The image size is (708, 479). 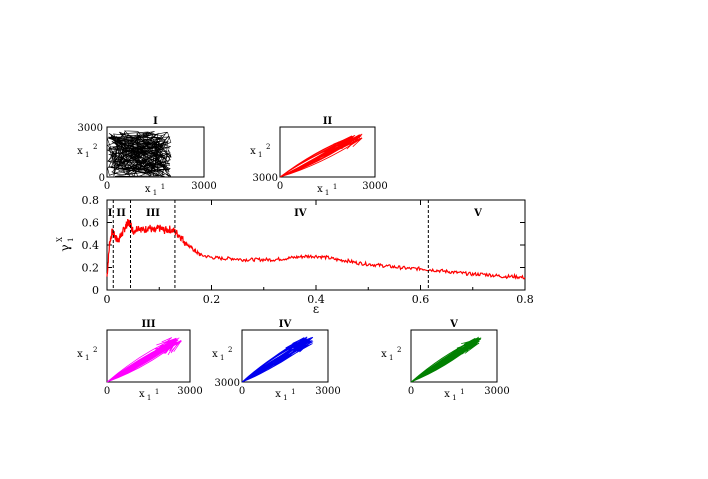 I want to click on x-tick-label: 0.4, so click(x=316, y=299).